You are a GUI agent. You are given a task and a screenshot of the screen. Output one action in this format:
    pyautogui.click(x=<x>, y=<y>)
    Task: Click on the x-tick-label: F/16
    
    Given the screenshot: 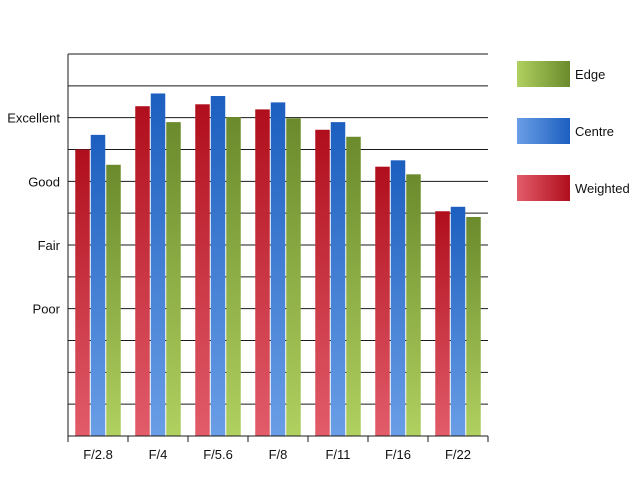 What is the action you would take?
    pyautogui.click(x=398, y=454)
    